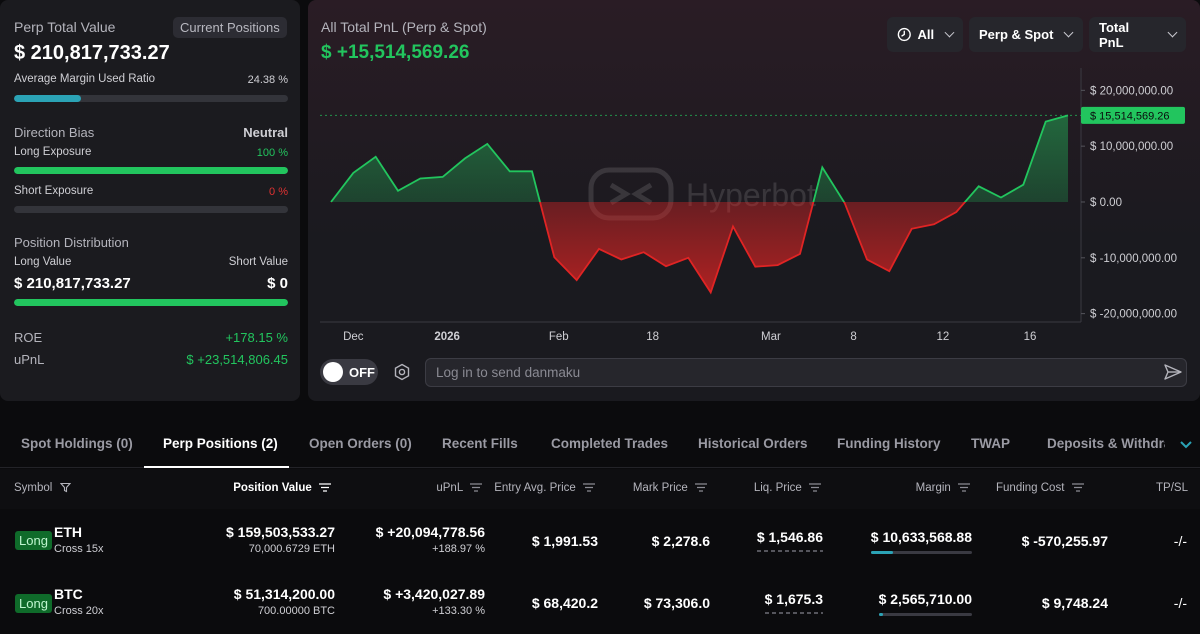  I want to click on short-value-label: Short Value, so click(258, 262).